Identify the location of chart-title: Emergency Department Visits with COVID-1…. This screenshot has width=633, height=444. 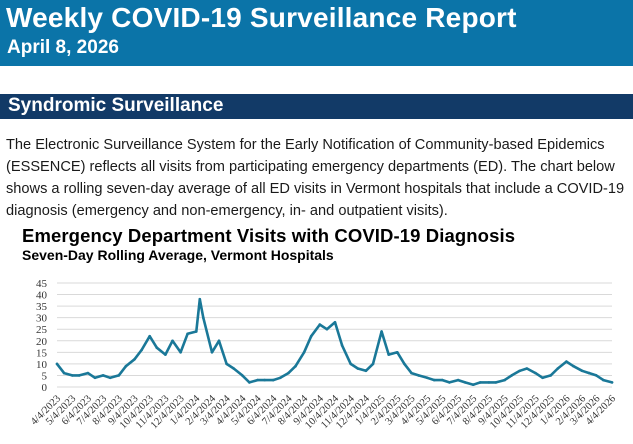
(269, 235).